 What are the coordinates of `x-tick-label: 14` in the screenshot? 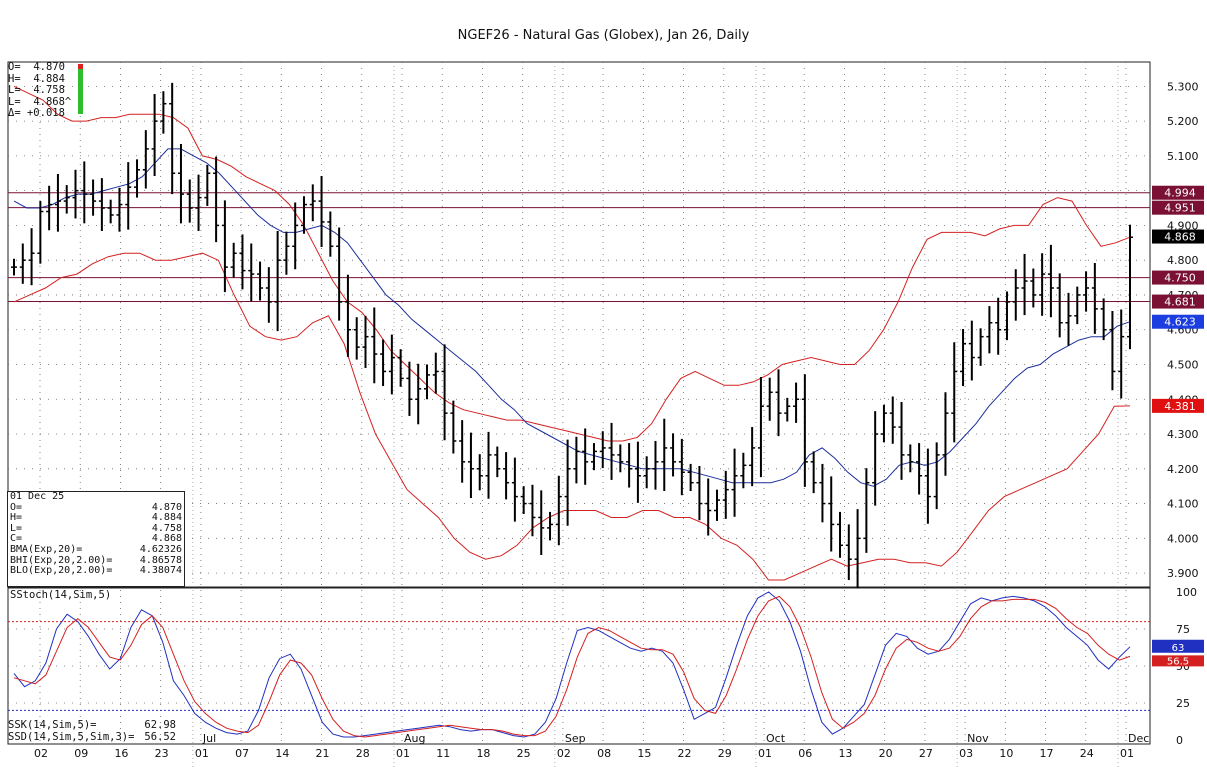 It's located at (282, 753).